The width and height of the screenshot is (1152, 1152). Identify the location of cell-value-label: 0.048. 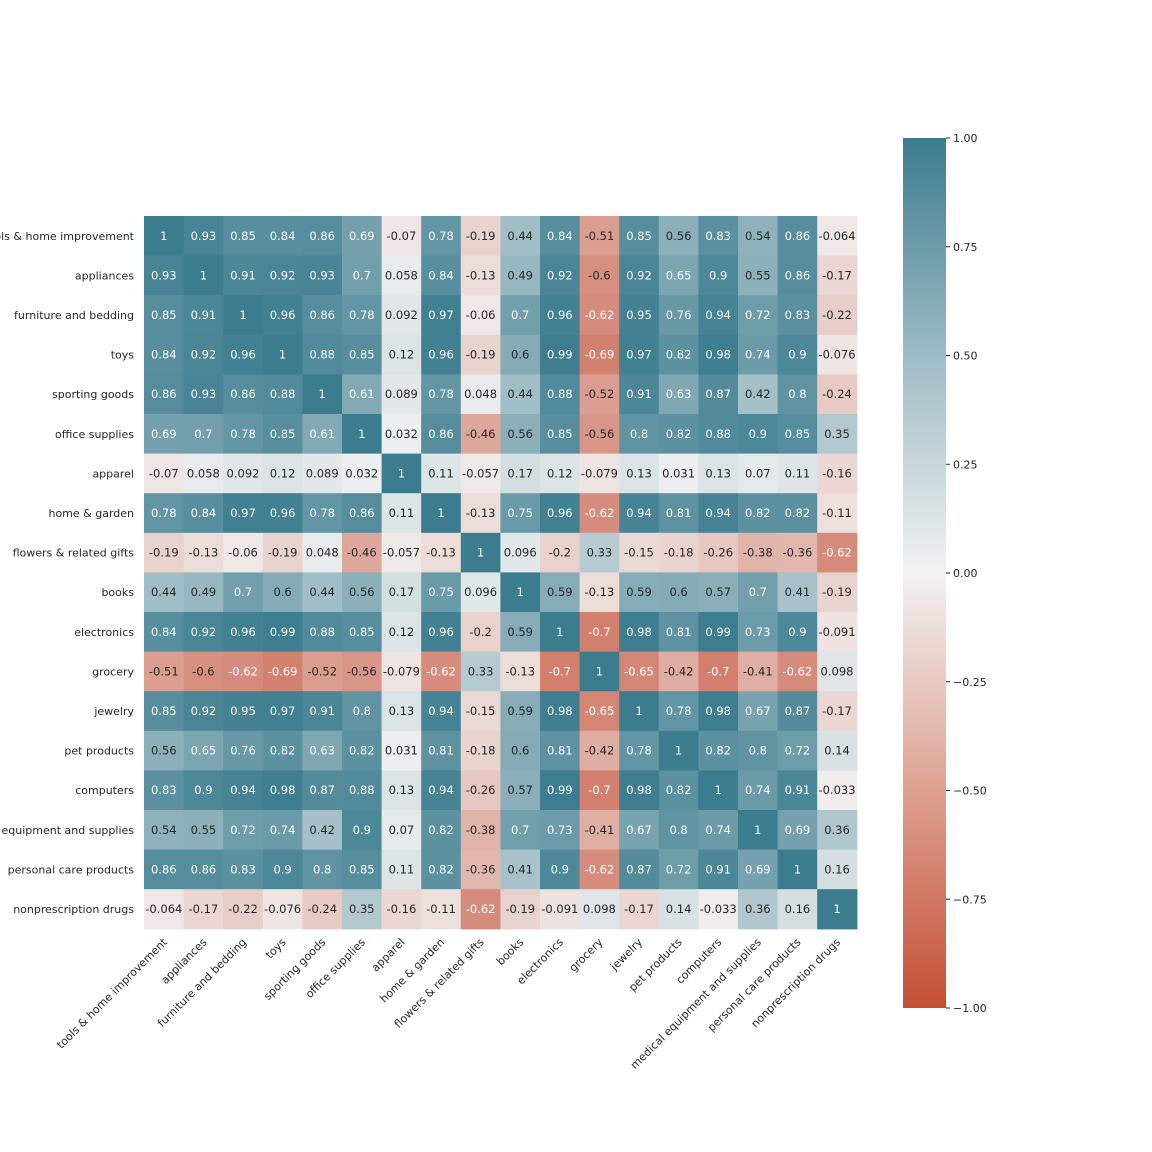
(322, 553).